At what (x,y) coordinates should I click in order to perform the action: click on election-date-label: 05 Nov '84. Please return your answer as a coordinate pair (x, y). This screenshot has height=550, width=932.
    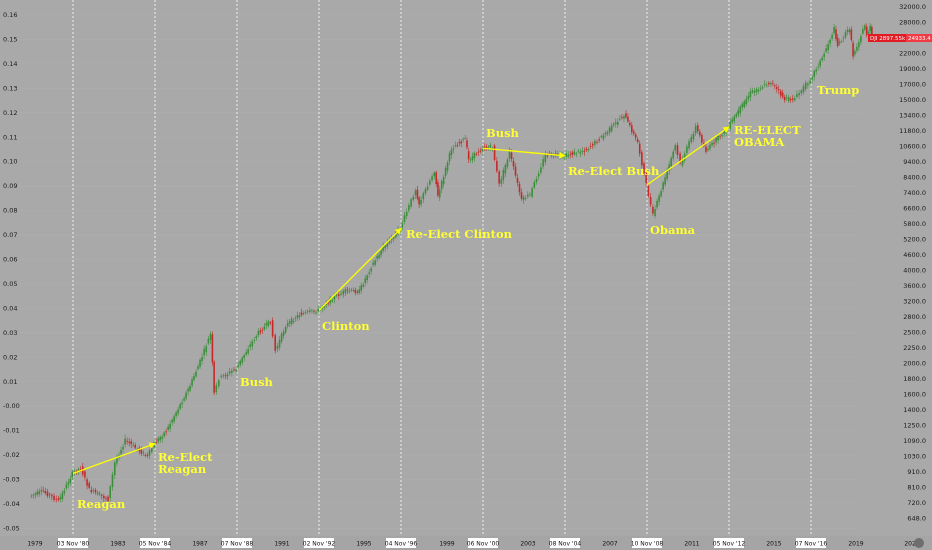
    Looking at the image, I should click on (155, 544).